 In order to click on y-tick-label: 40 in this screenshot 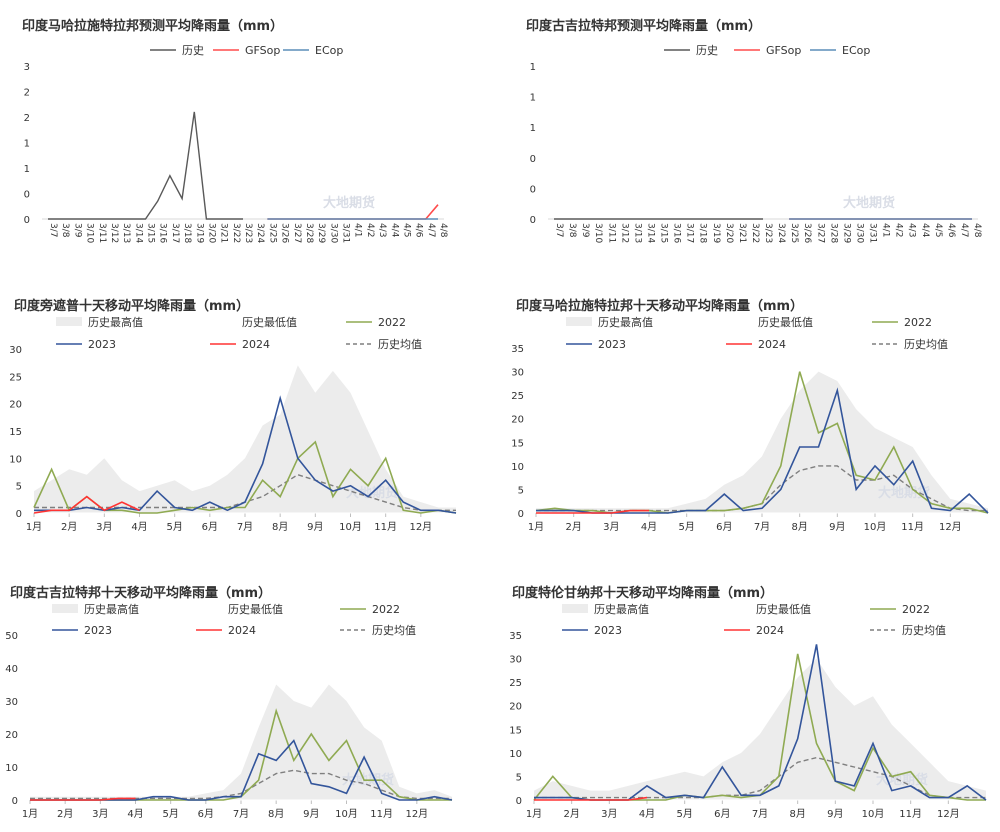, I will do `click(11, 669)`.